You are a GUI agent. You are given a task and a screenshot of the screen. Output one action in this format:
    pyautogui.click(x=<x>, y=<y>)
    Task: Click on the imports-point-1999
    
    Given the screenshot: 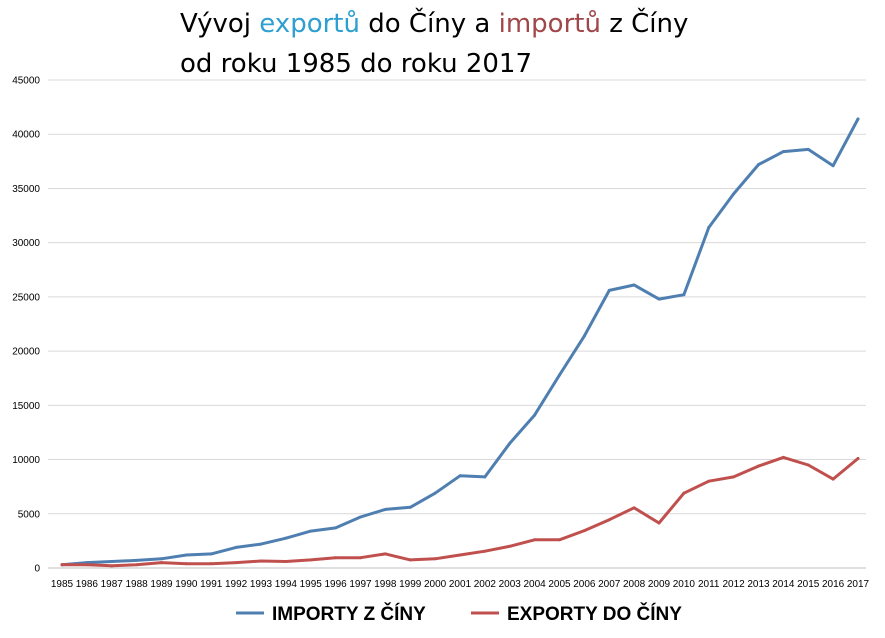 What is the action you would take?
    pyautogui.click(x=410, y=507)
    